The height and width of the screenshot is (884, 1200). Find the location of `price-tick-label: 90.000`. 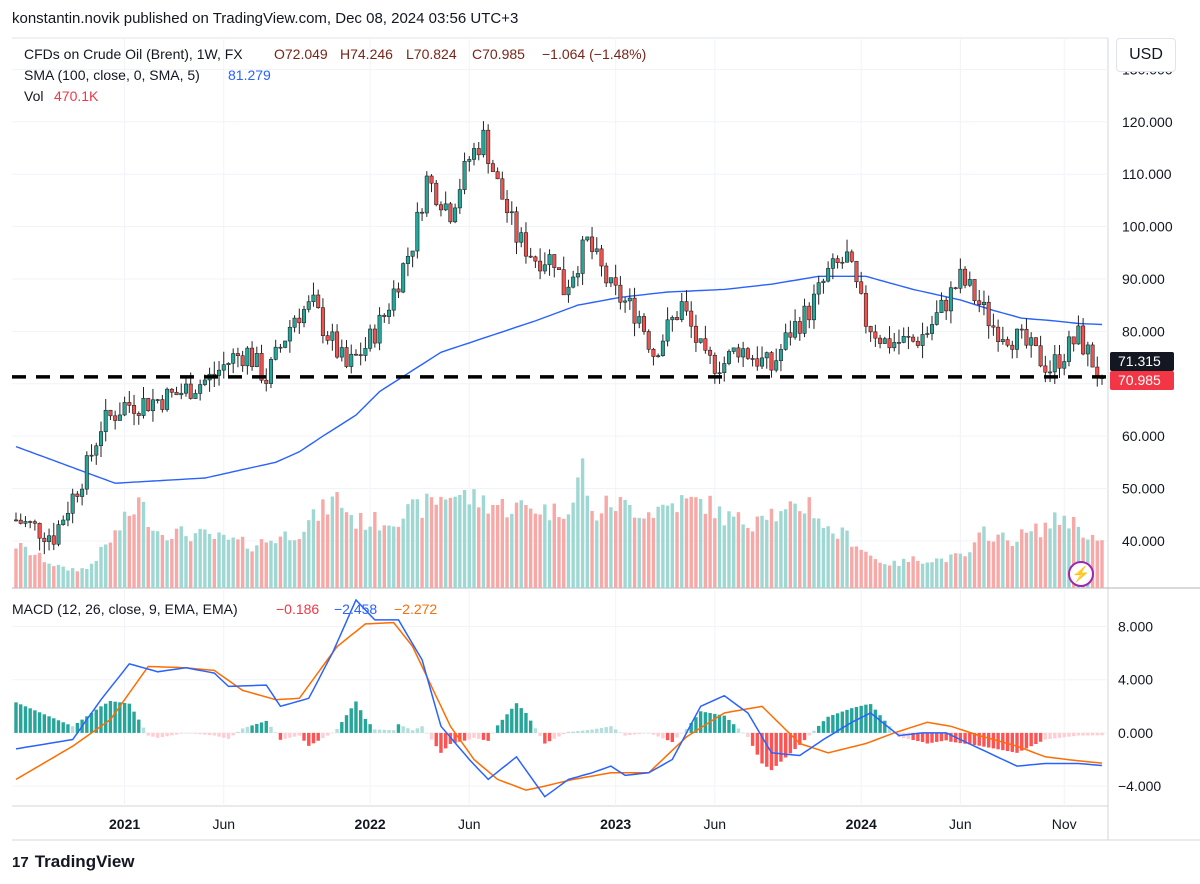

price-tick-label: 90.000 is located at coordinates (1143, 279).